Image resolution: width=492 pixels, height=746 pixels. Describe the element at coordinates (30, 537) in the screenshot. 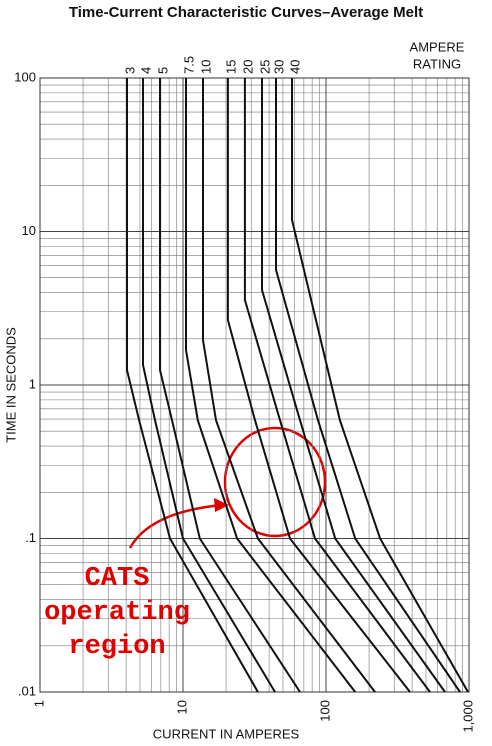

I see `y-tick-label: .1` at that location.